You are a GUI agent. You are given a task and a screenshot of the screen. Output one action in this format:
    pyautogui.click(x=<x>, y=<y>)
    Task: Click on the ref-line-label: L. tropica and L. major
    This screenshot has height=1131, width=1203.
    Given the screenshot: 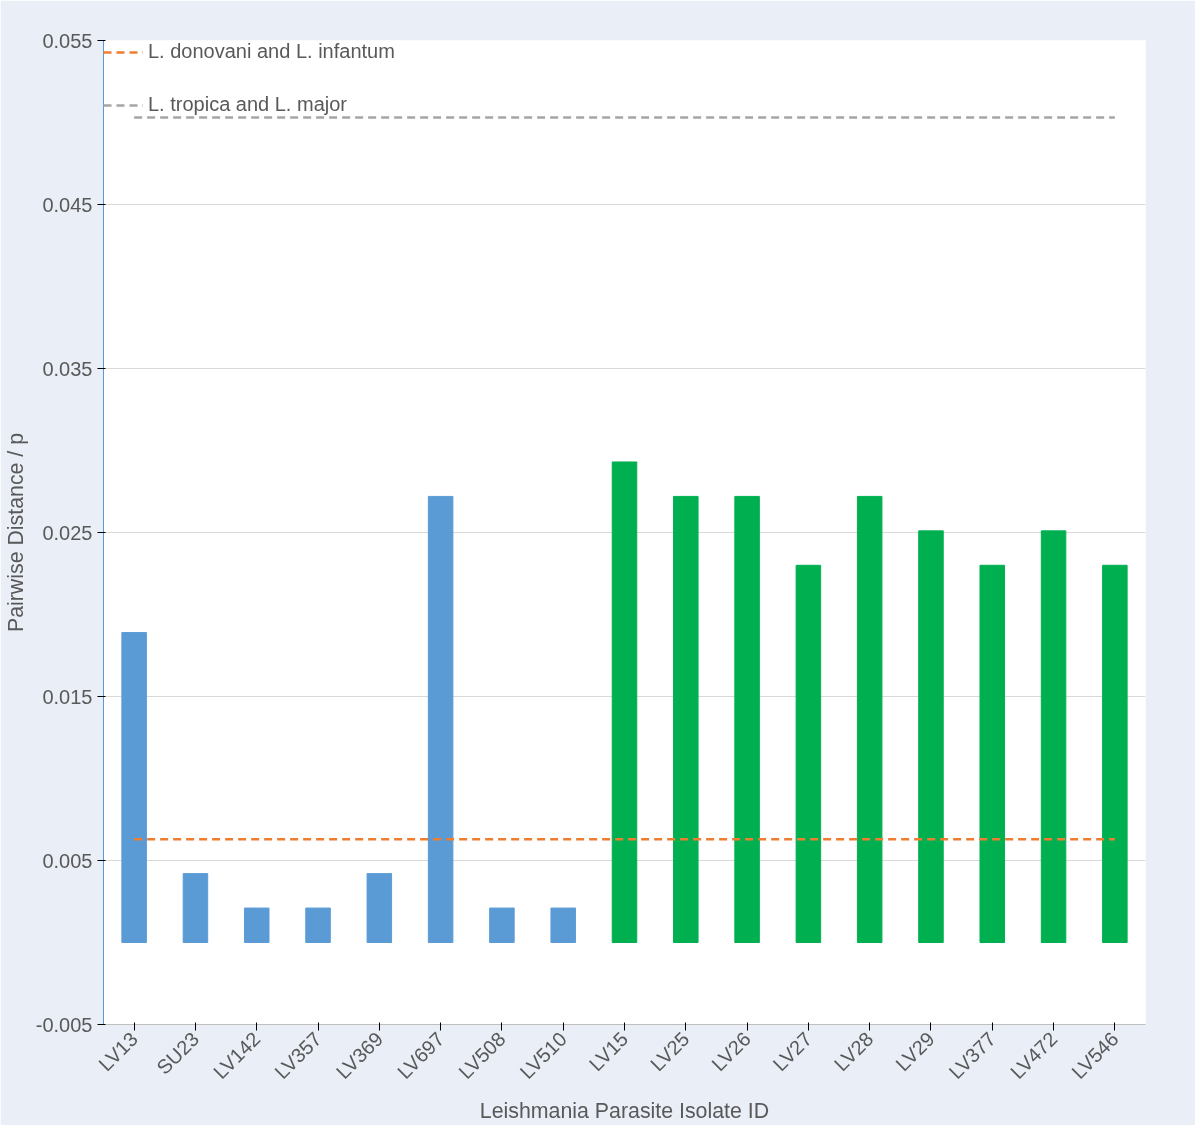 What is the action you would take?
    pyautogui.click(x=247, y=104)
    